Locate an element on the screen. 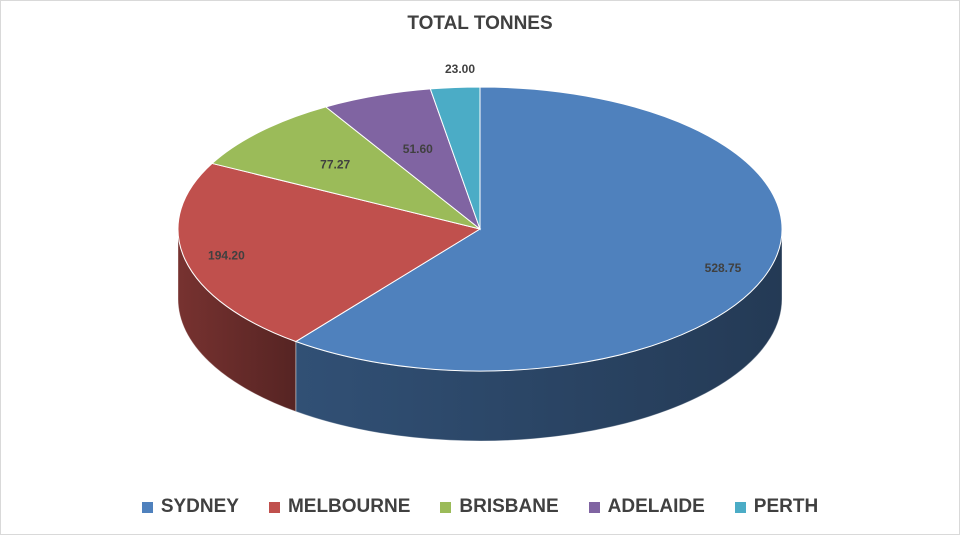 The image size is (960, 535). data-label-sydney: 528.75 is located at coordinates (723, 268).